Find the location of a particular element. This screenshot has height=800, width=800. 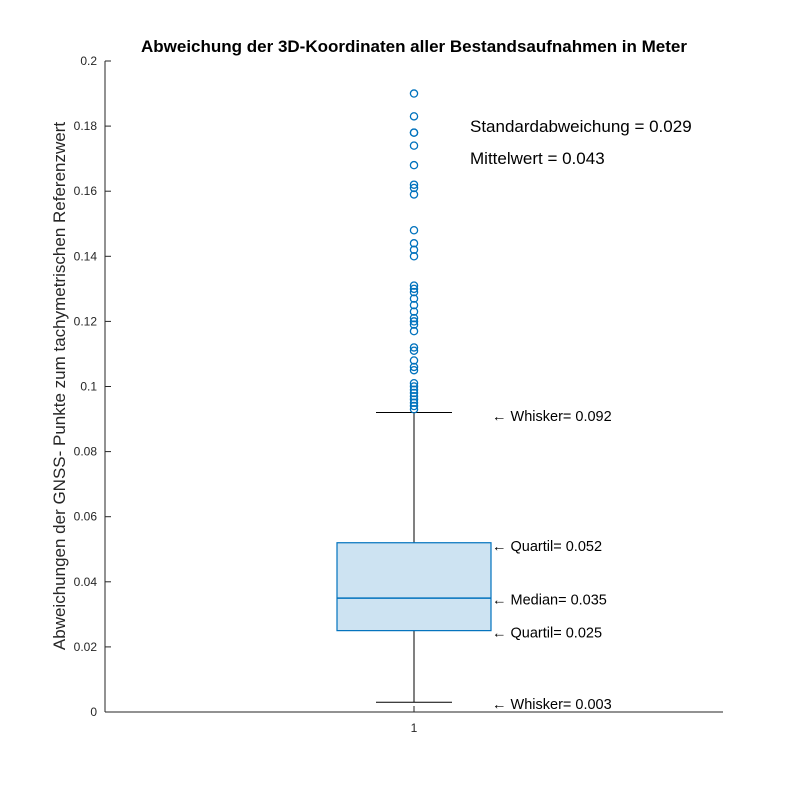

annotation-label: ← Median= 0.035 is located at coordinates (549, 601).